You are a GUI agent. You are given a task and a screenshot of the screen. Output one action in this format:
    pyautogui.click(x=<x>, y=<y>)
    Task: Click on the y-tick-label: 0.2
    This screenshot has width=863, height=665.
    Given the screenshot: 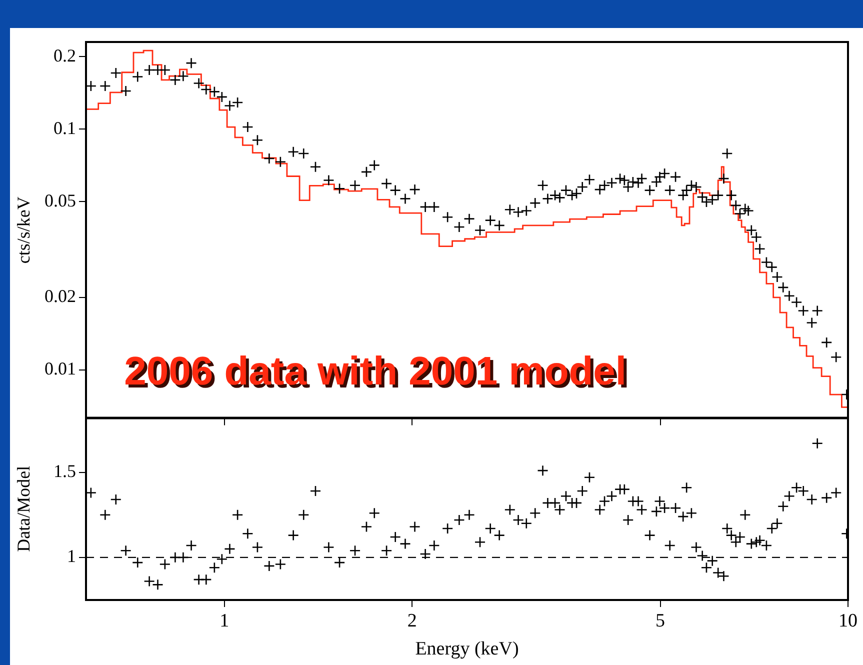 What is the action you would take?
    pyautogui.click(x=65, y=55)
    